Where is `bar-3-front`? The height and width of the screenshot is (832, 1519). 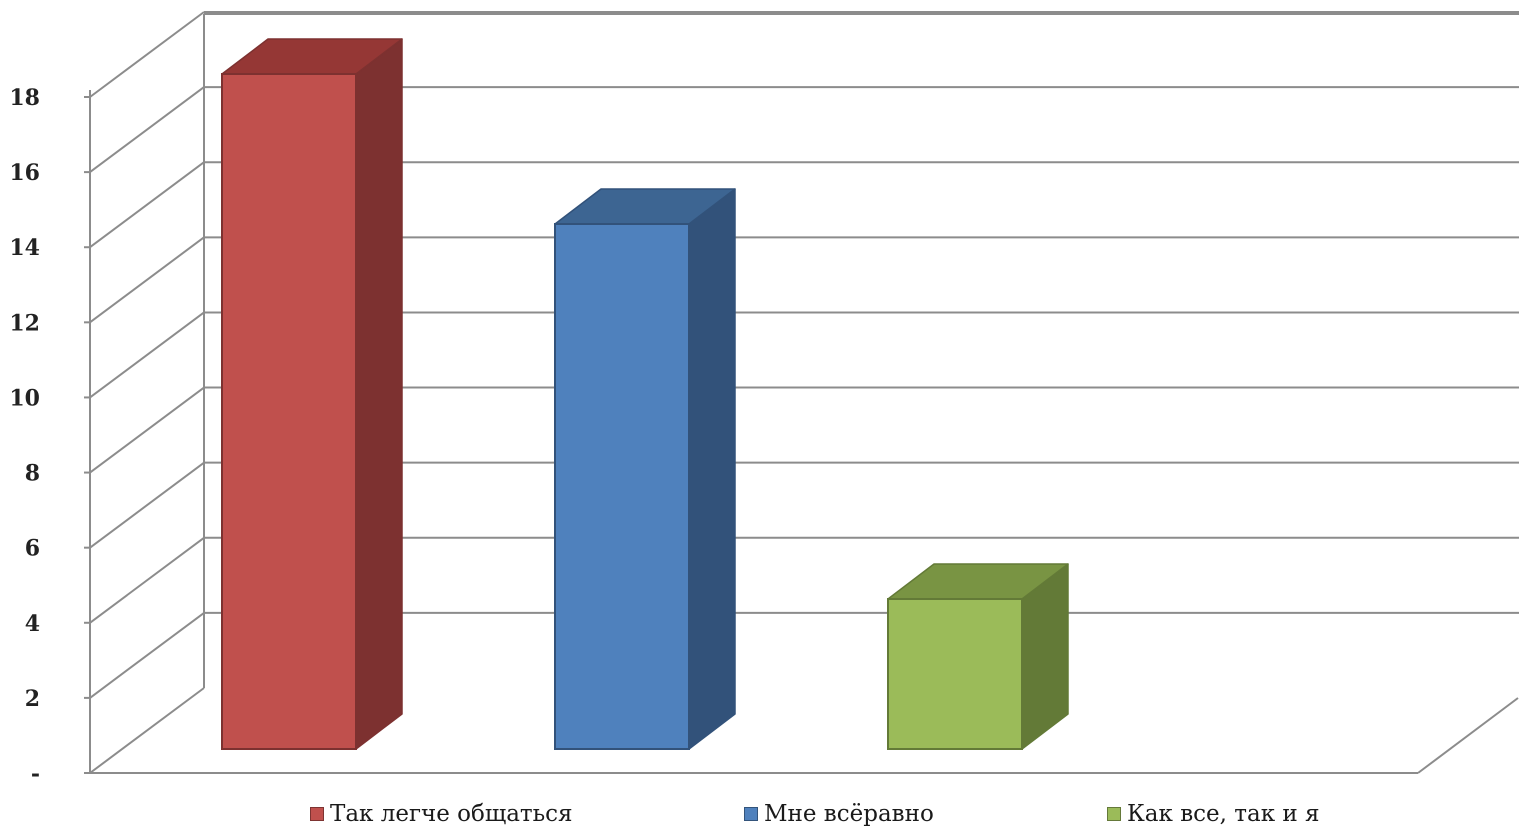
bar-3-front is located at coordinates (955, 674).